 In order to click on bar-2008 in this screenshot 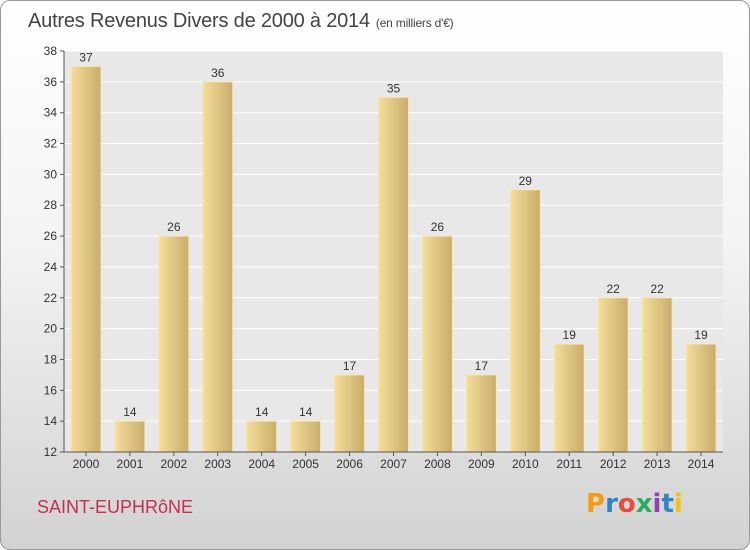, I will do `click(437, 344)`.